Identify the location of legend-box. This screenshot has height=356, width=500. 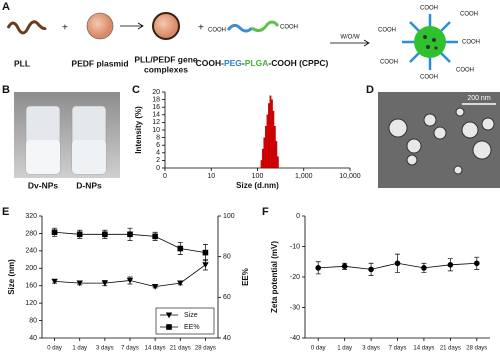
(185, 321).